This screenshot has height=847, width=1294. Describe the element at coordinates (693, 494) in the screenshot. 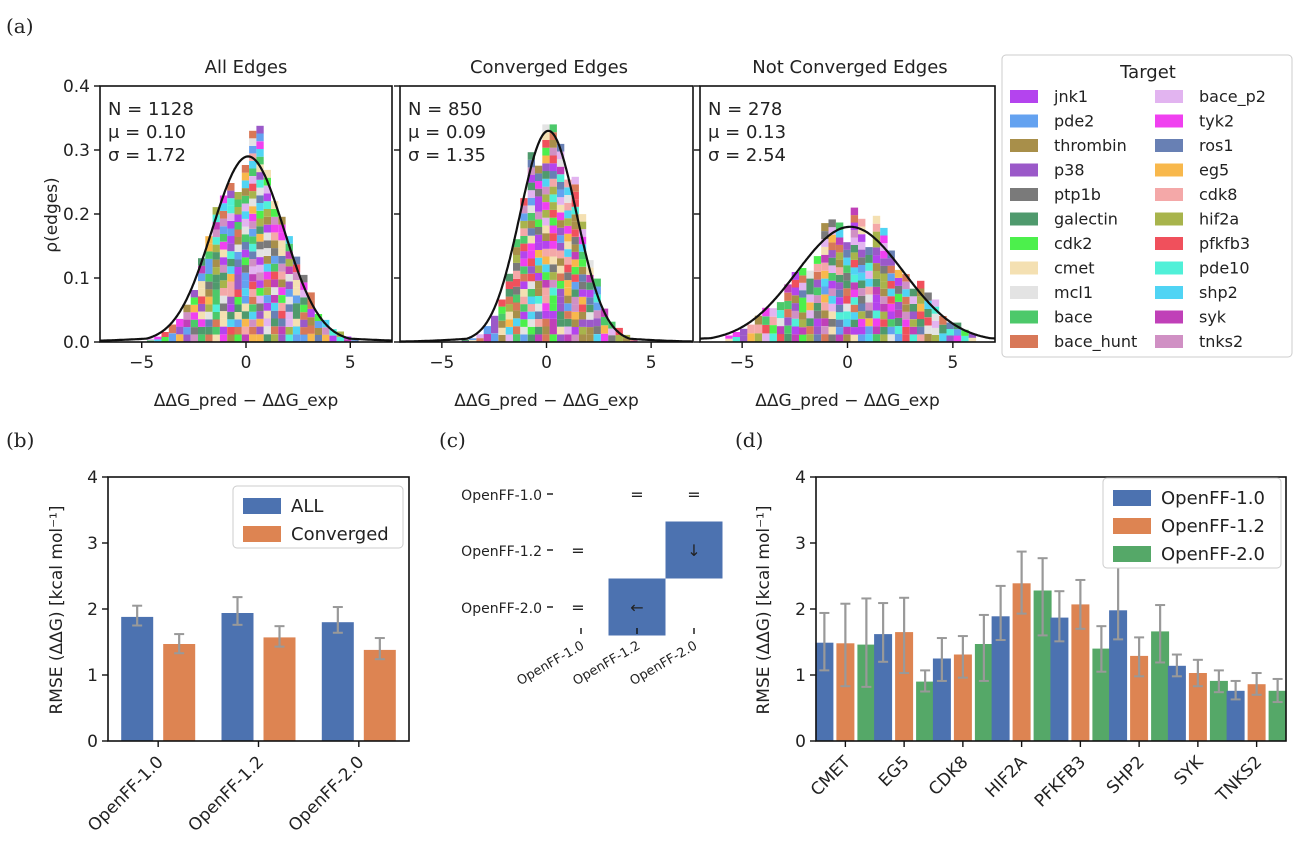

I see `matrix-symbol: =` at that location.